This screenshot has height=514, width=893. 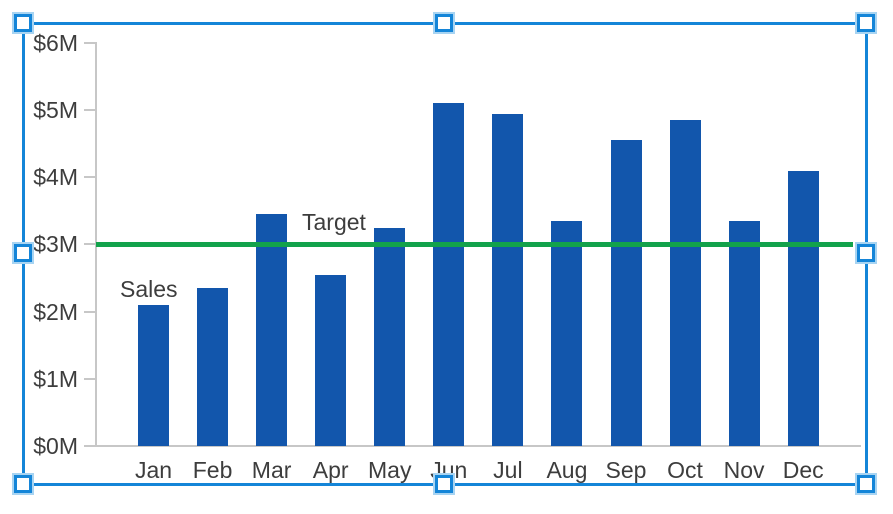 I want to click on x-tick-label-mar: Mar, so click(x=271, y=470).